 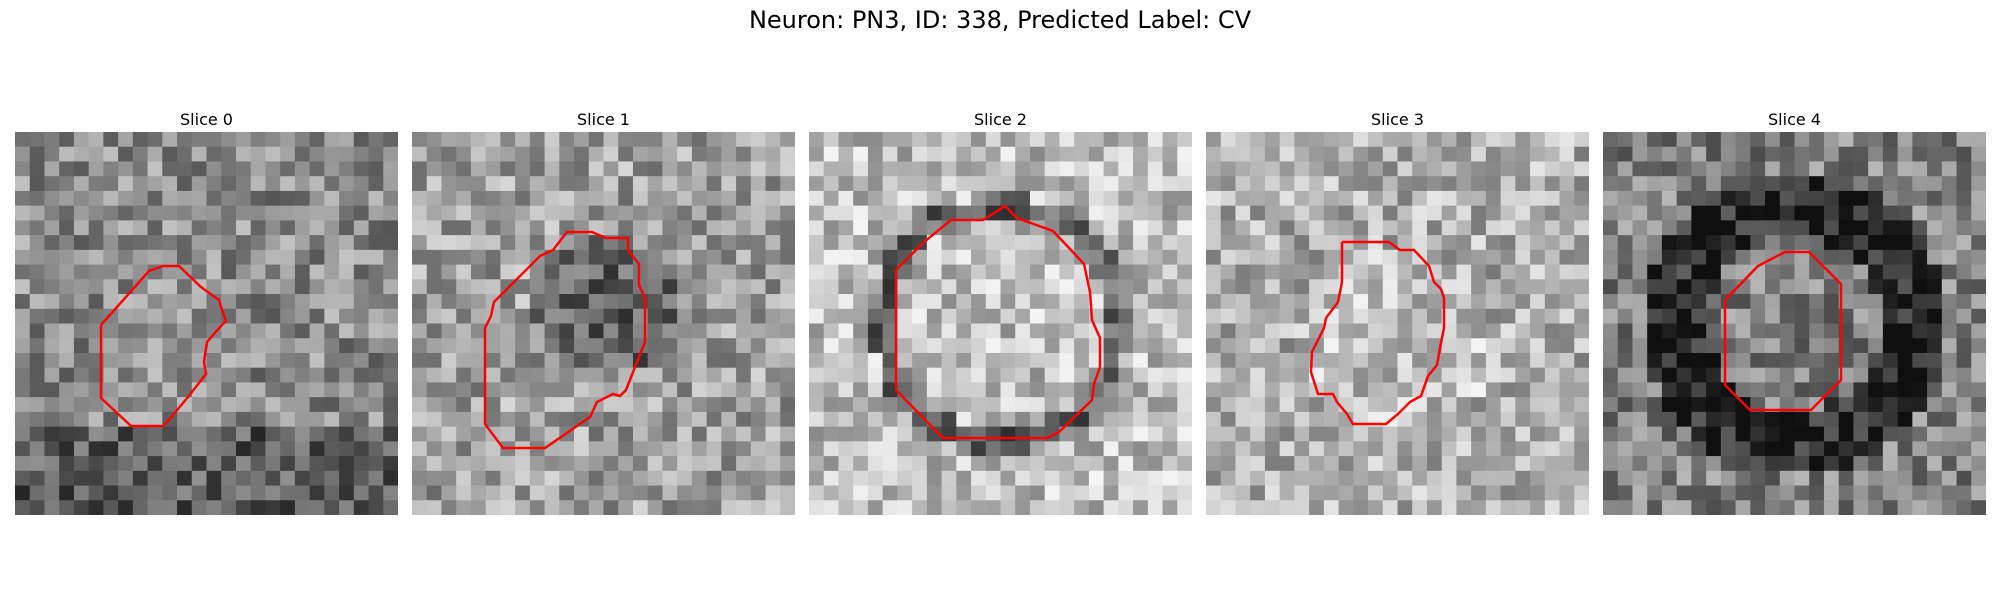 What do you see at coordinates (1000, 119) in the screenshot?
I see `slice-title: Slice 2` at bounding box center [1000, 119].